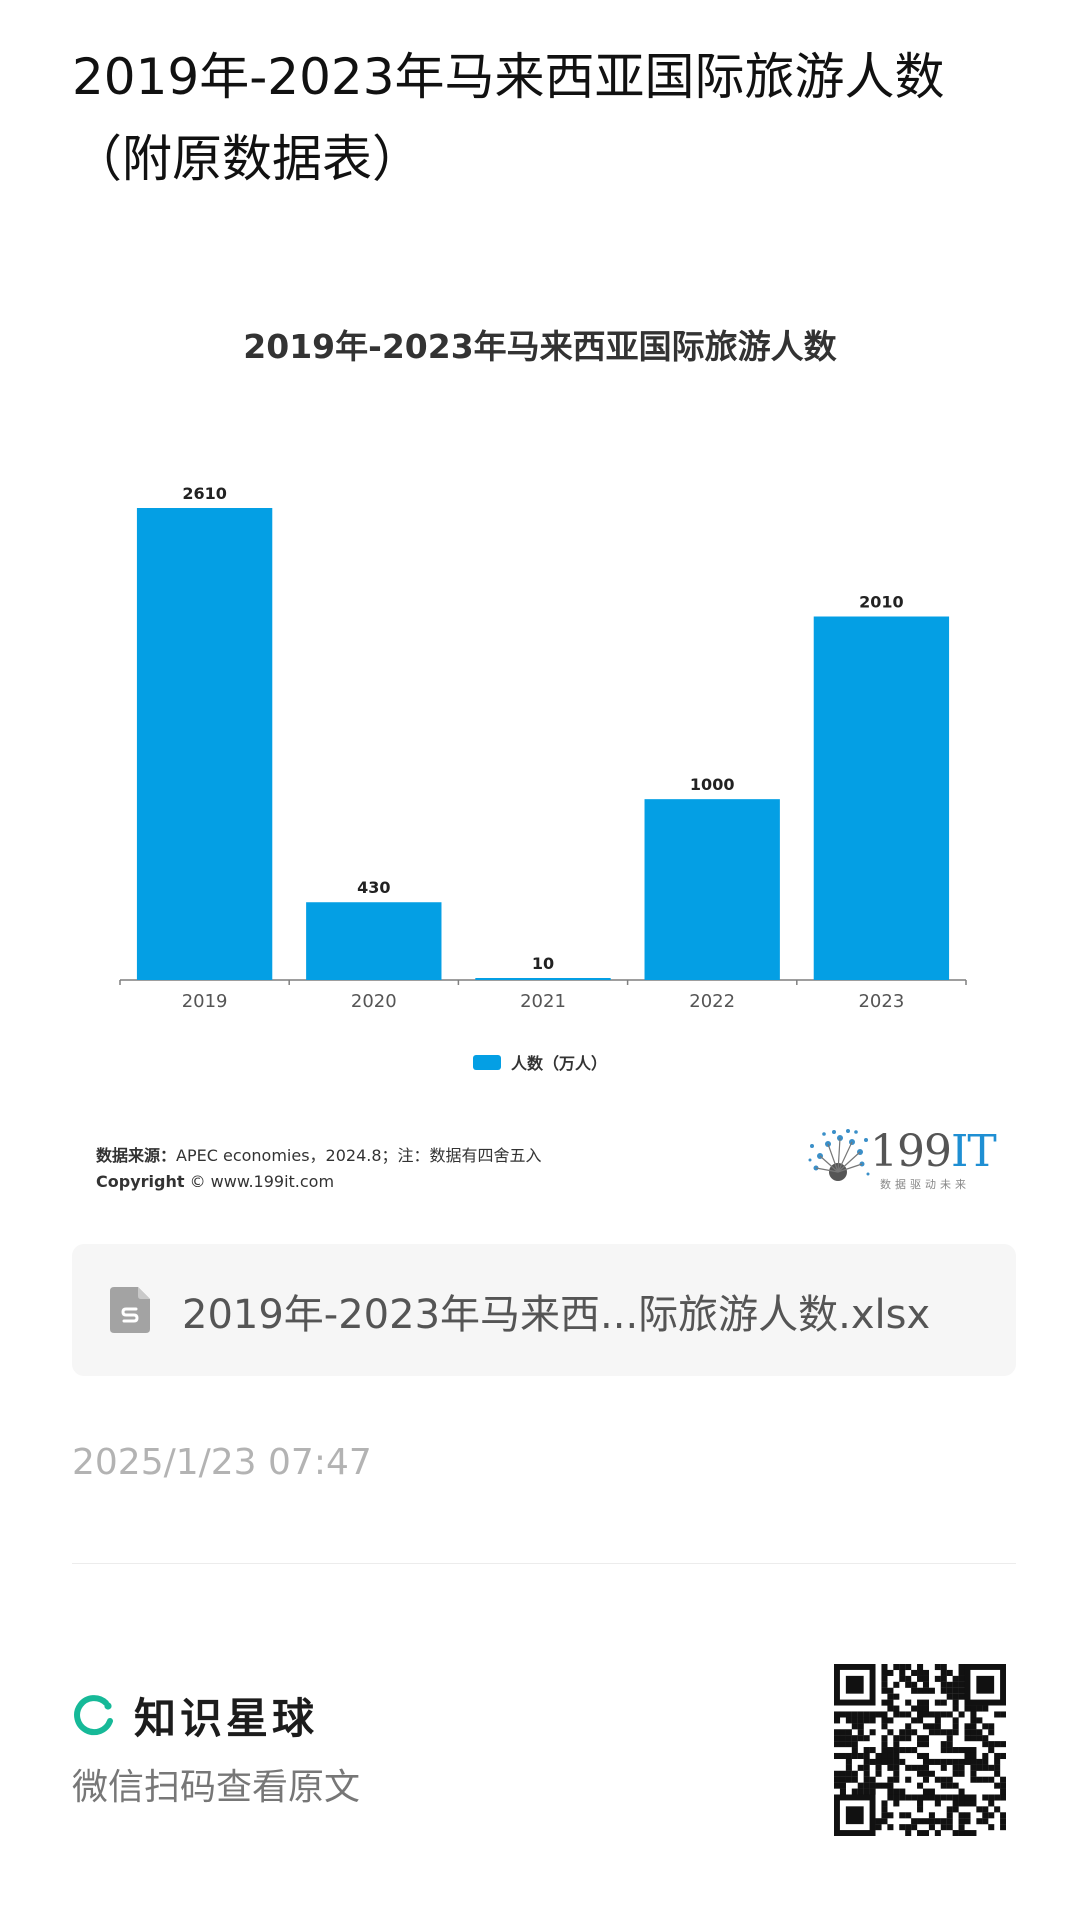 The width and height of the screenshot is (1080, 1922). Describe the element at coordinates (925, 1184) in the screenshot. I see `logo-tagline: 数据驱动未来` at that location.